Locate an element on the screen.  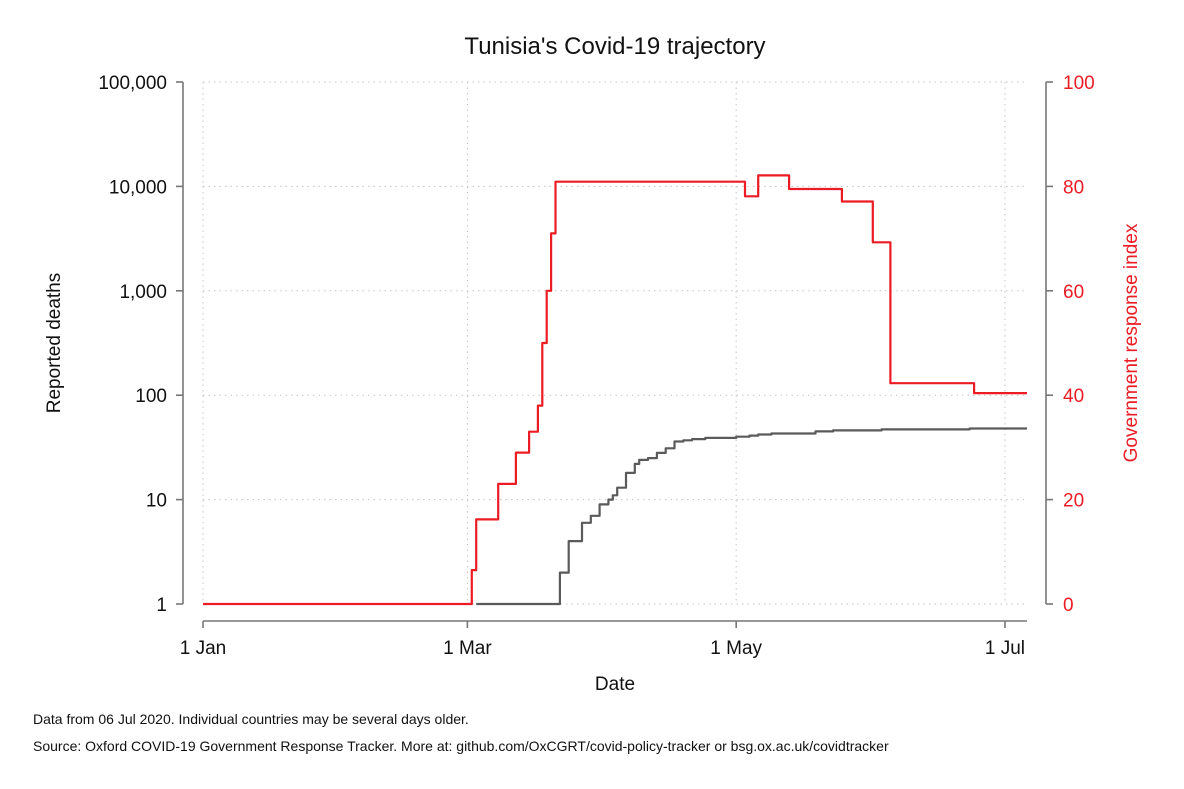
y2-tick-label: 100 is located at coordinates (1079, 83).